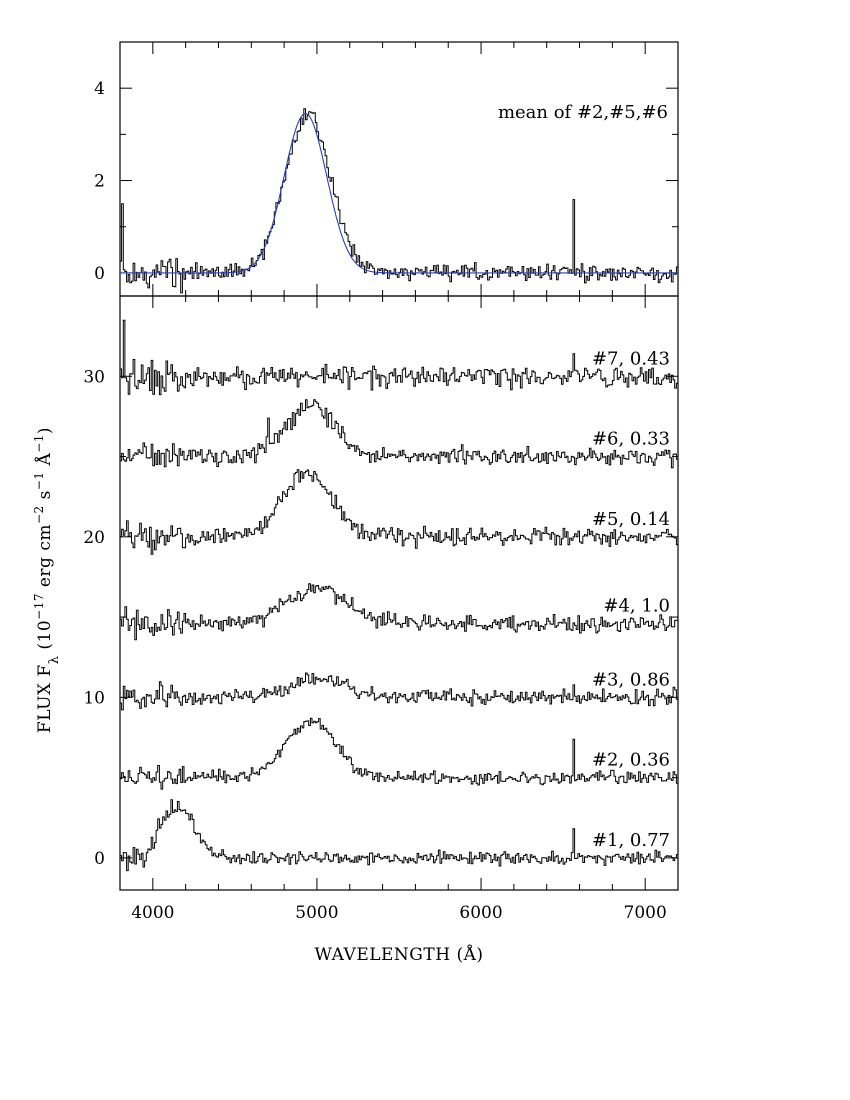  I want to click on mean-spectrum-annotation: mean of #2,#5,#6, so click(583, 112).